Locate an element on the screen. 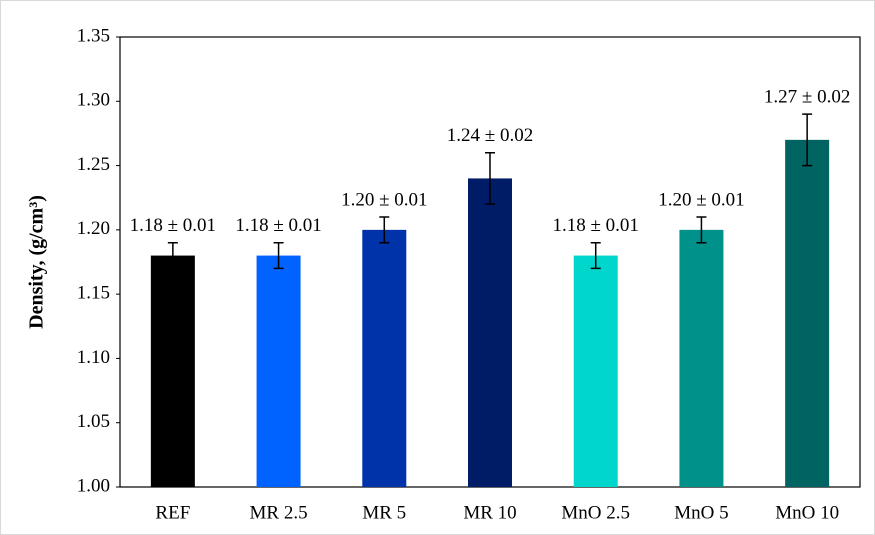 The image size is (875, 535). x-tick-label: MnO 2.5 is located at coordinates (595, 512).